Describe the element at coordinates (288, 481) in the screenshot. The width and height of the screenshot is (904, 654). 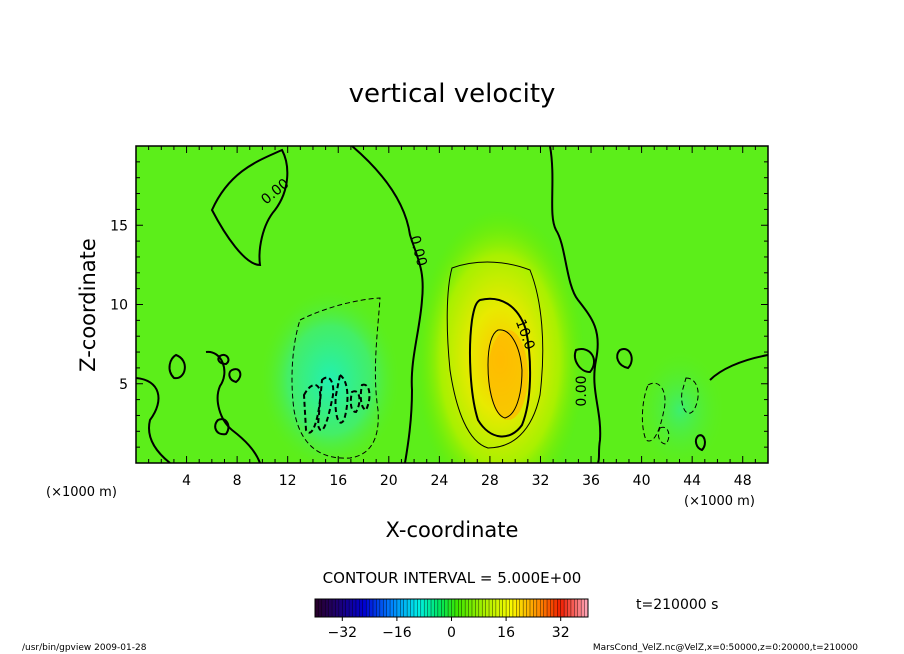
I see `x-tick-label: 12` at that location.